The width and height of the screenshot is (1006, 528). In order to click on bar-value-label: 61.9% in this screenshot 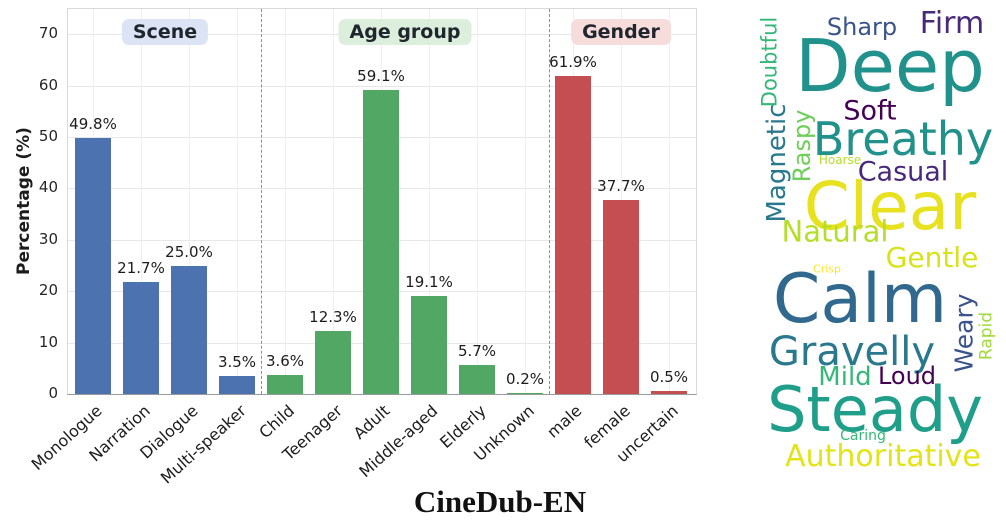, I will do `click(573, 61)`.